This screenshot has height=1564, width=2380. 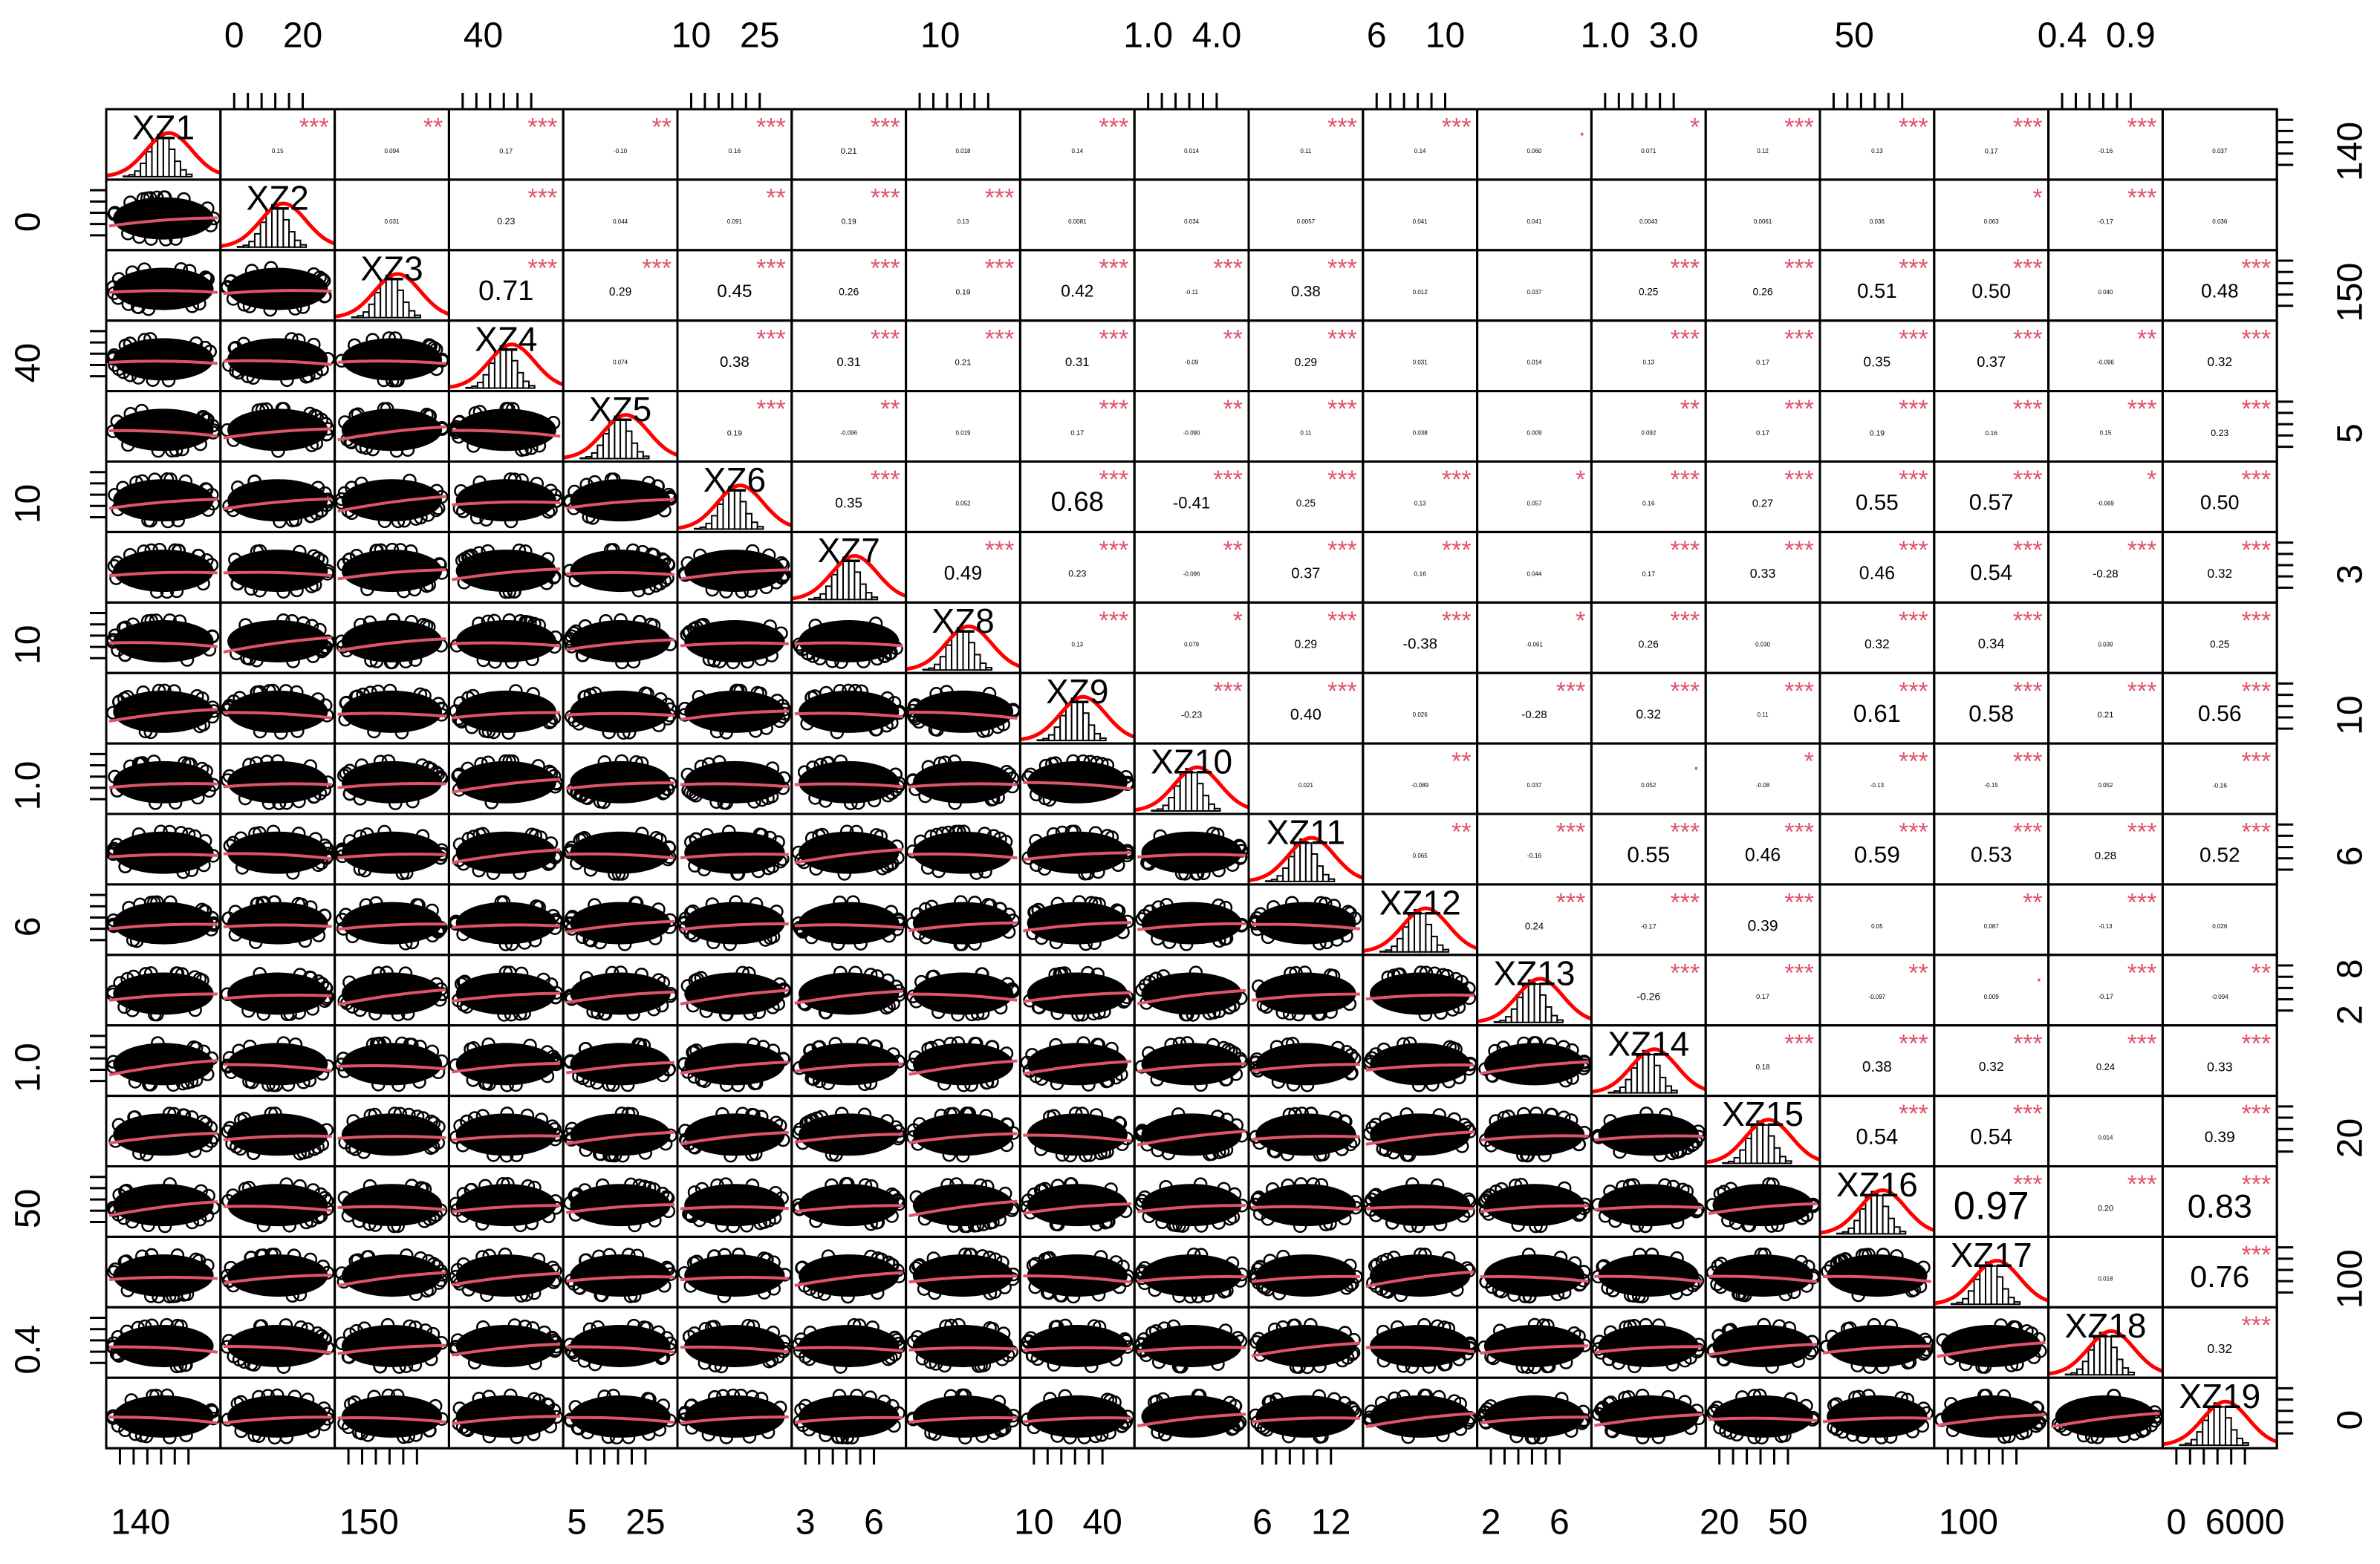 I want to click on x-tick-label: 6, so click(x=874, y=1522).